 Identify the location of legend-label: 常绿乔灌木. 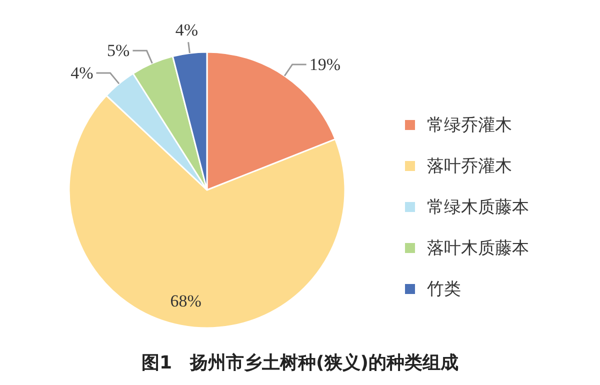
(469, 125).